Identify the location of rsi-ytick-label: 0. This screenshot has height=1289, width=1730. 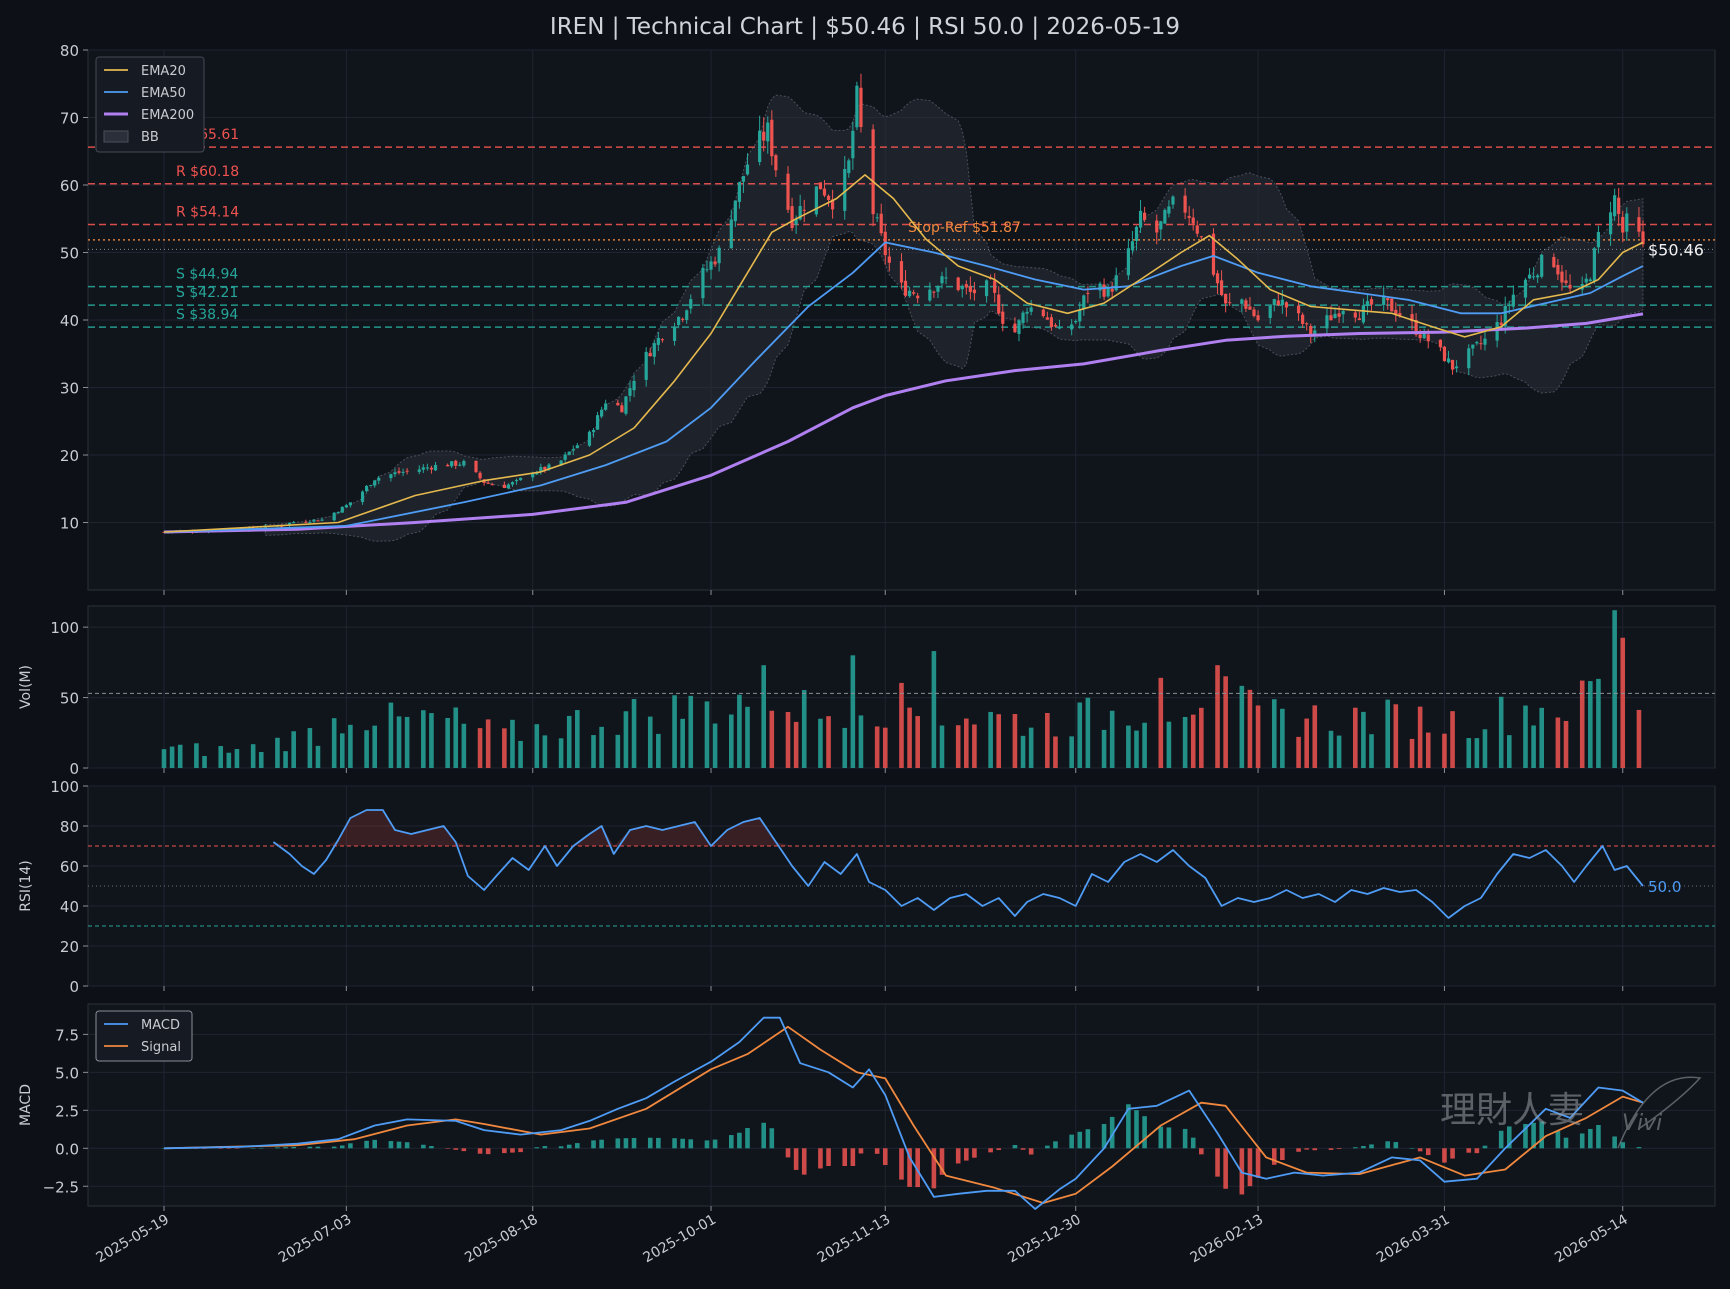
(74, 987).